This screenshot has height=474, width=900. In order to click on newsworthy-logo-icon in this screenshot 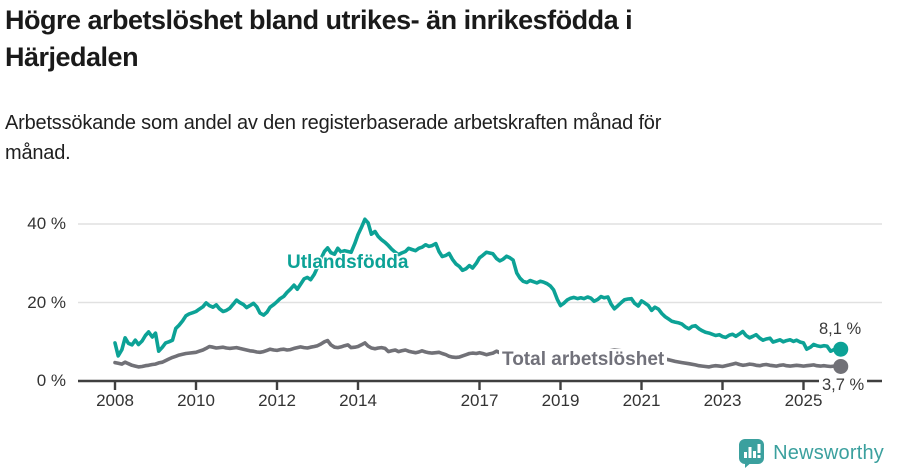, I will do `click(751, 453)`.